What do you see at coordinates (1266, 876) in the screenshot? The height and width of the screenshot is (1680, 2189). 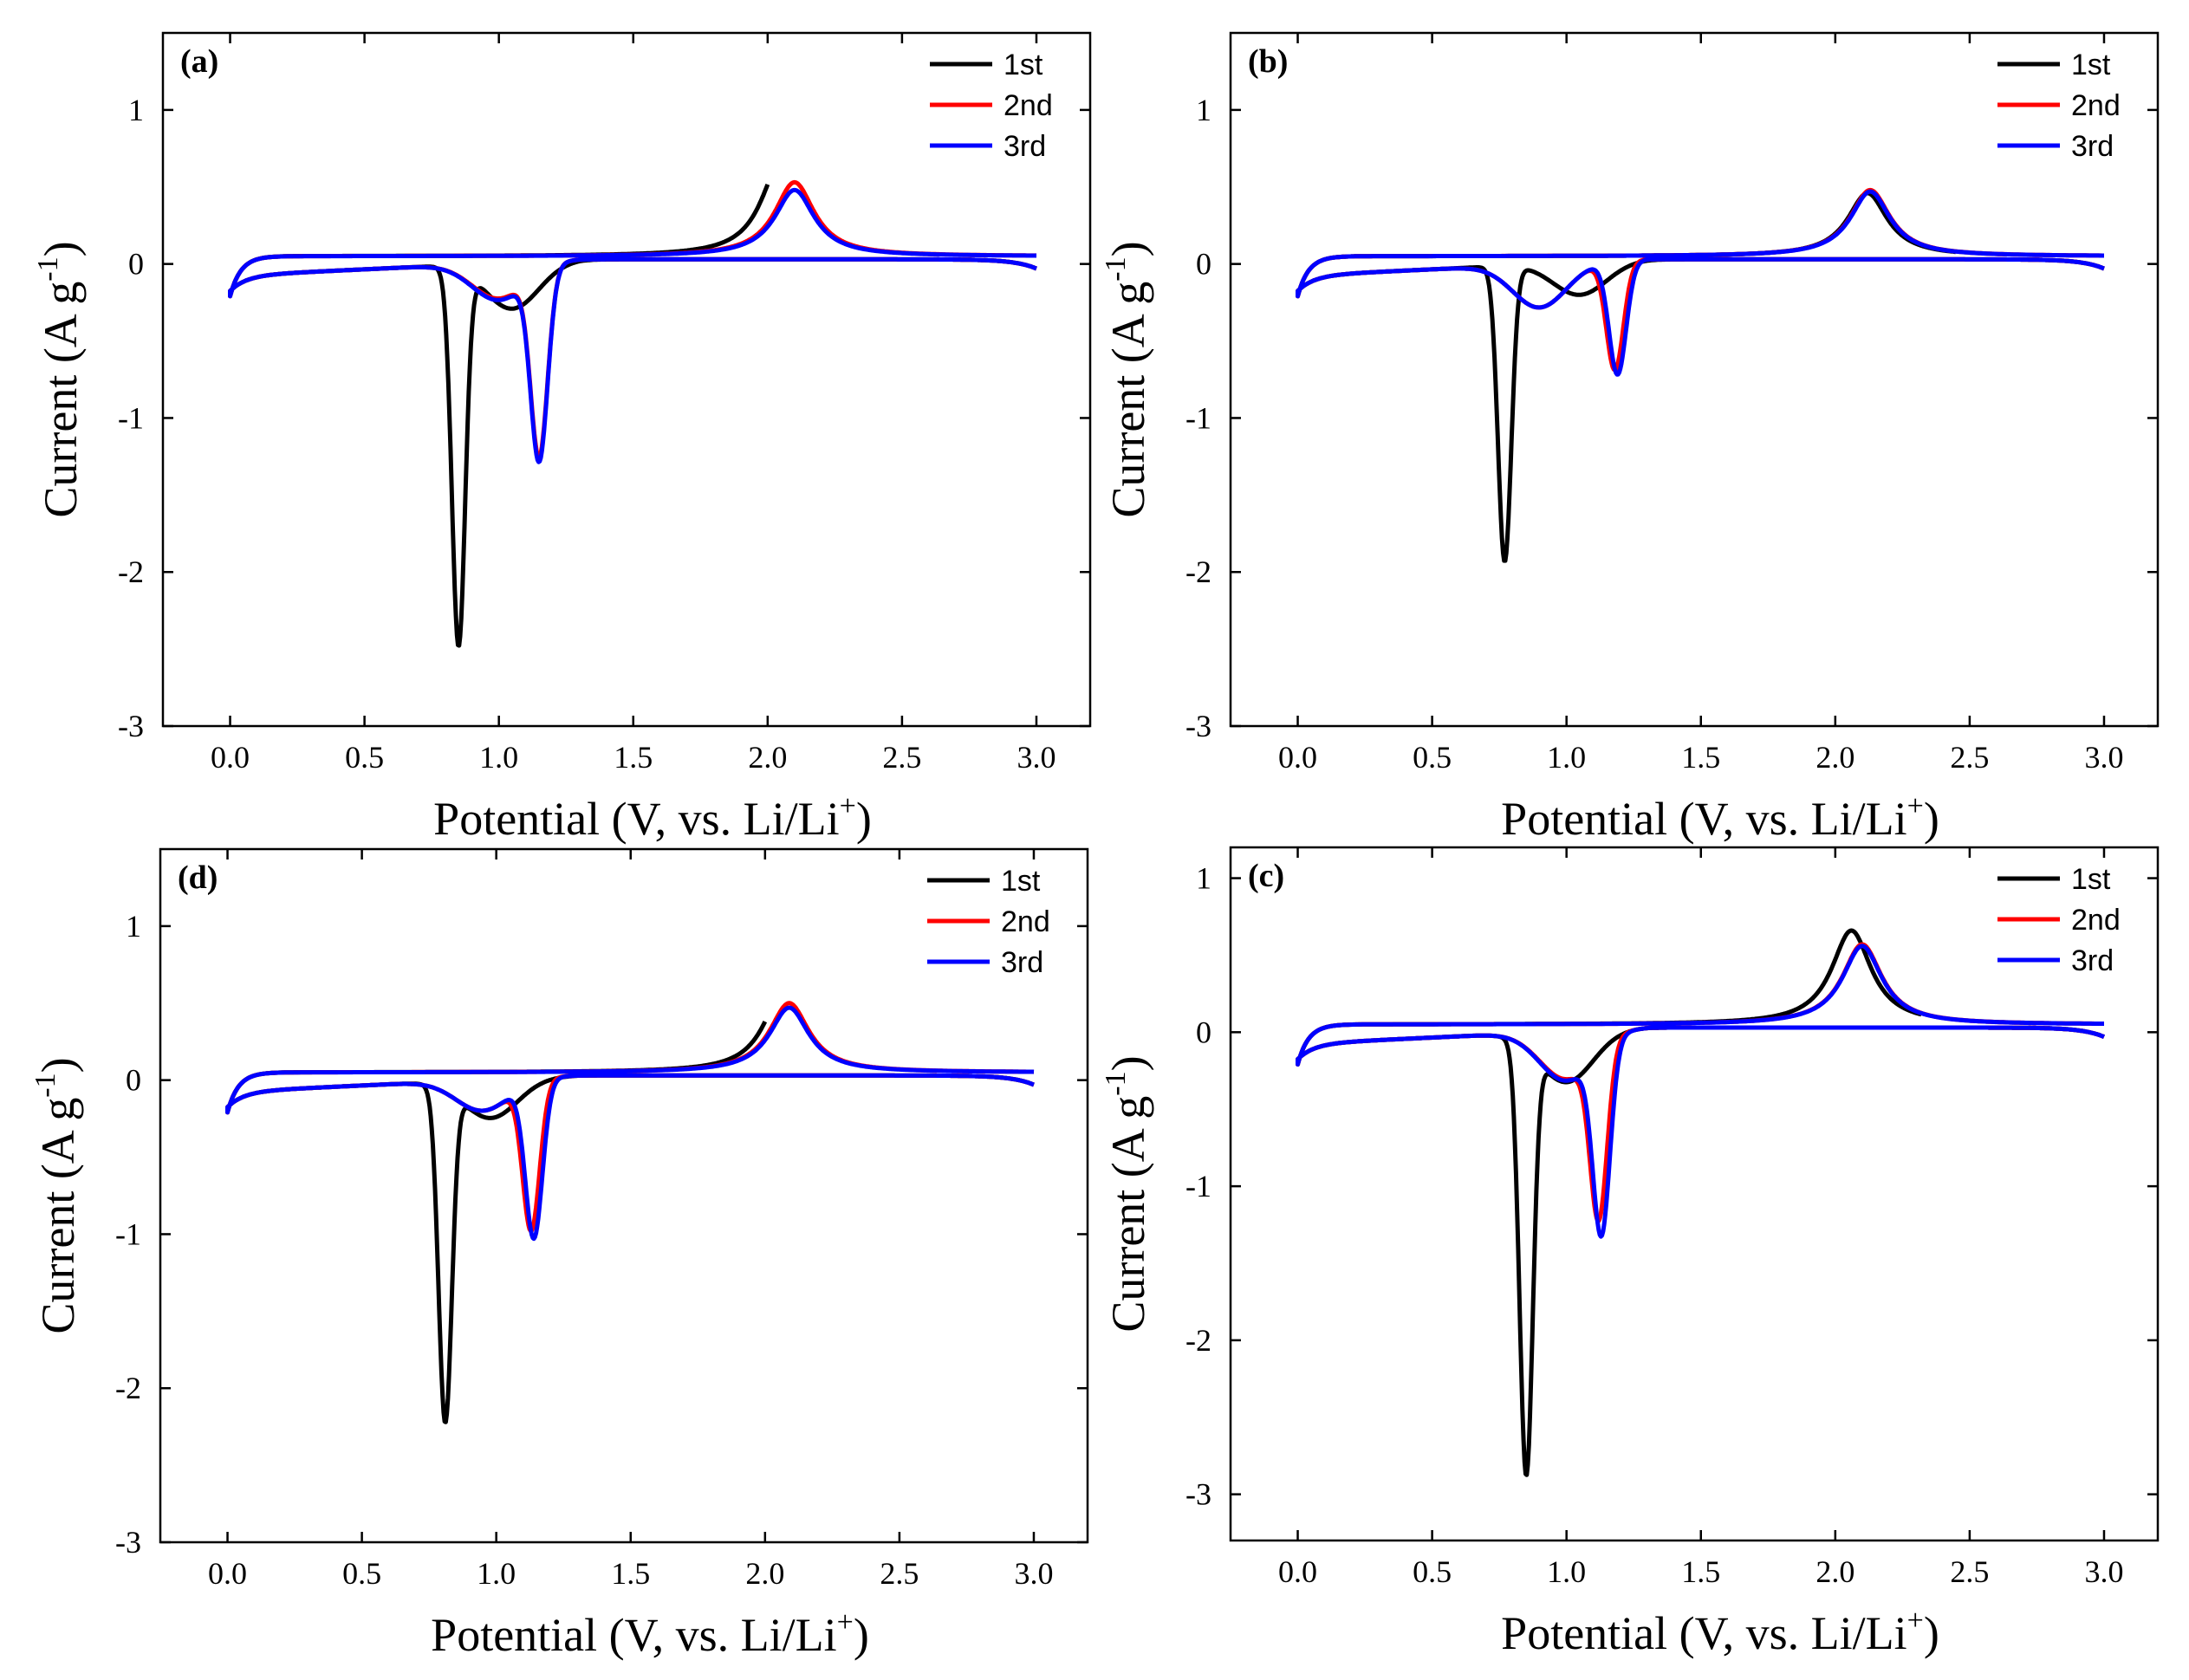 I see `panel-label: (c)` at bounding box center [1266, 876].